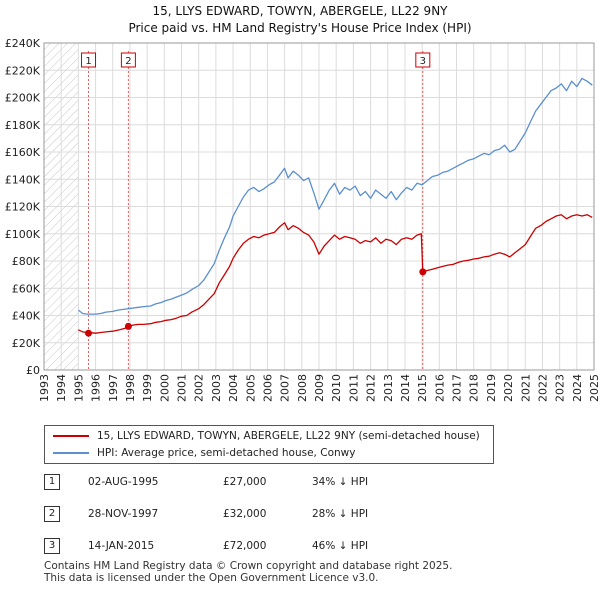 This screenshot has height=590, width=600. Describe the element at coordinates (250, 388) in the screenshot. I see `x-tick-label: 2005` at that location.